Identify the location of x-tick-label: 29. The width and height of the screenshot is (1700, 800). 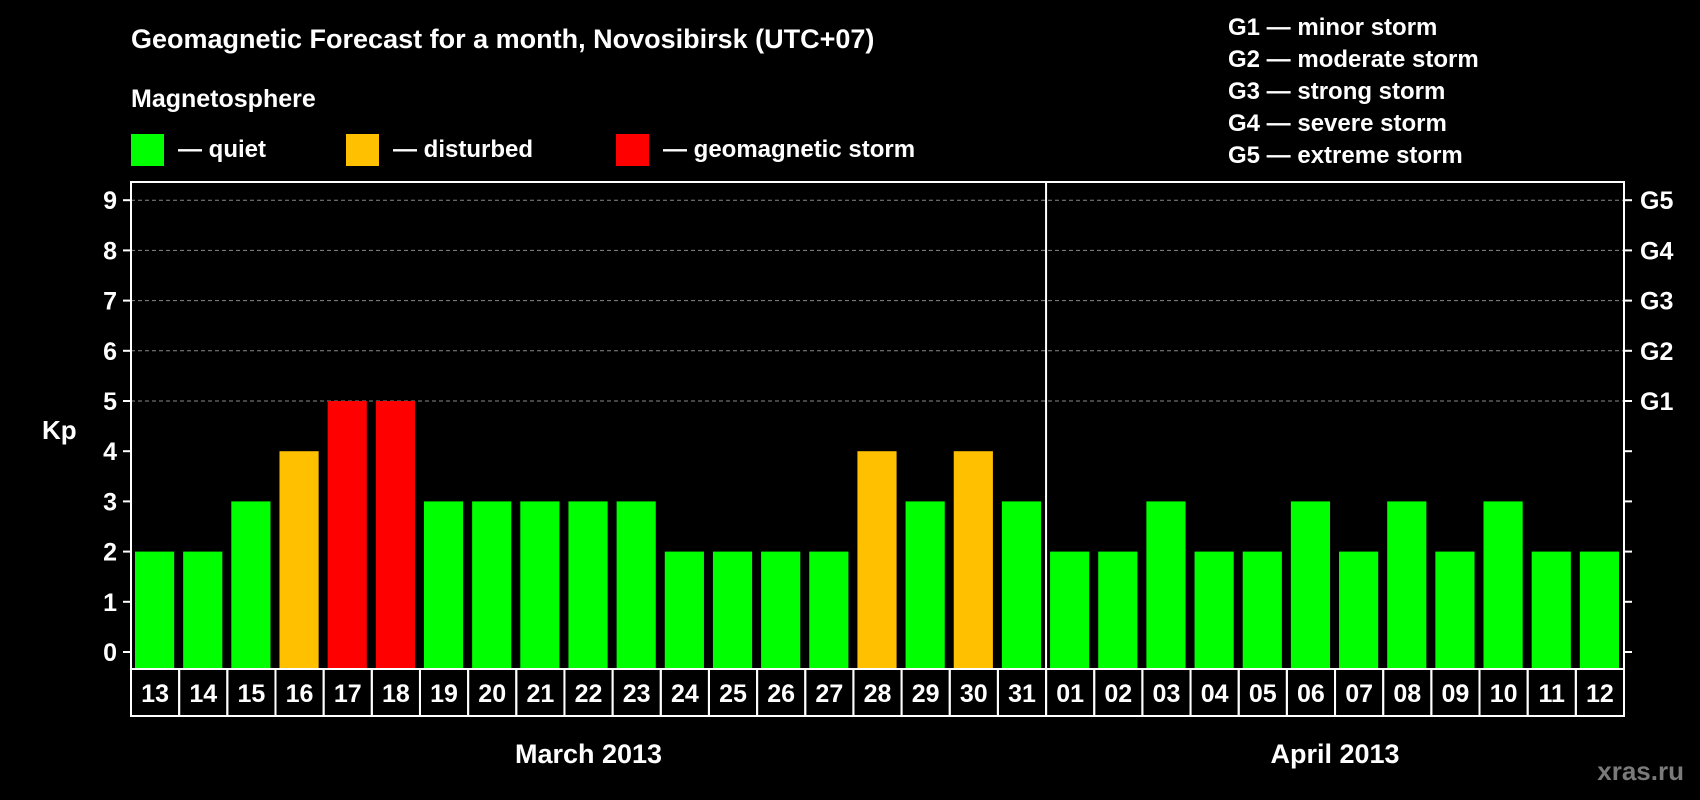
(926, 694).